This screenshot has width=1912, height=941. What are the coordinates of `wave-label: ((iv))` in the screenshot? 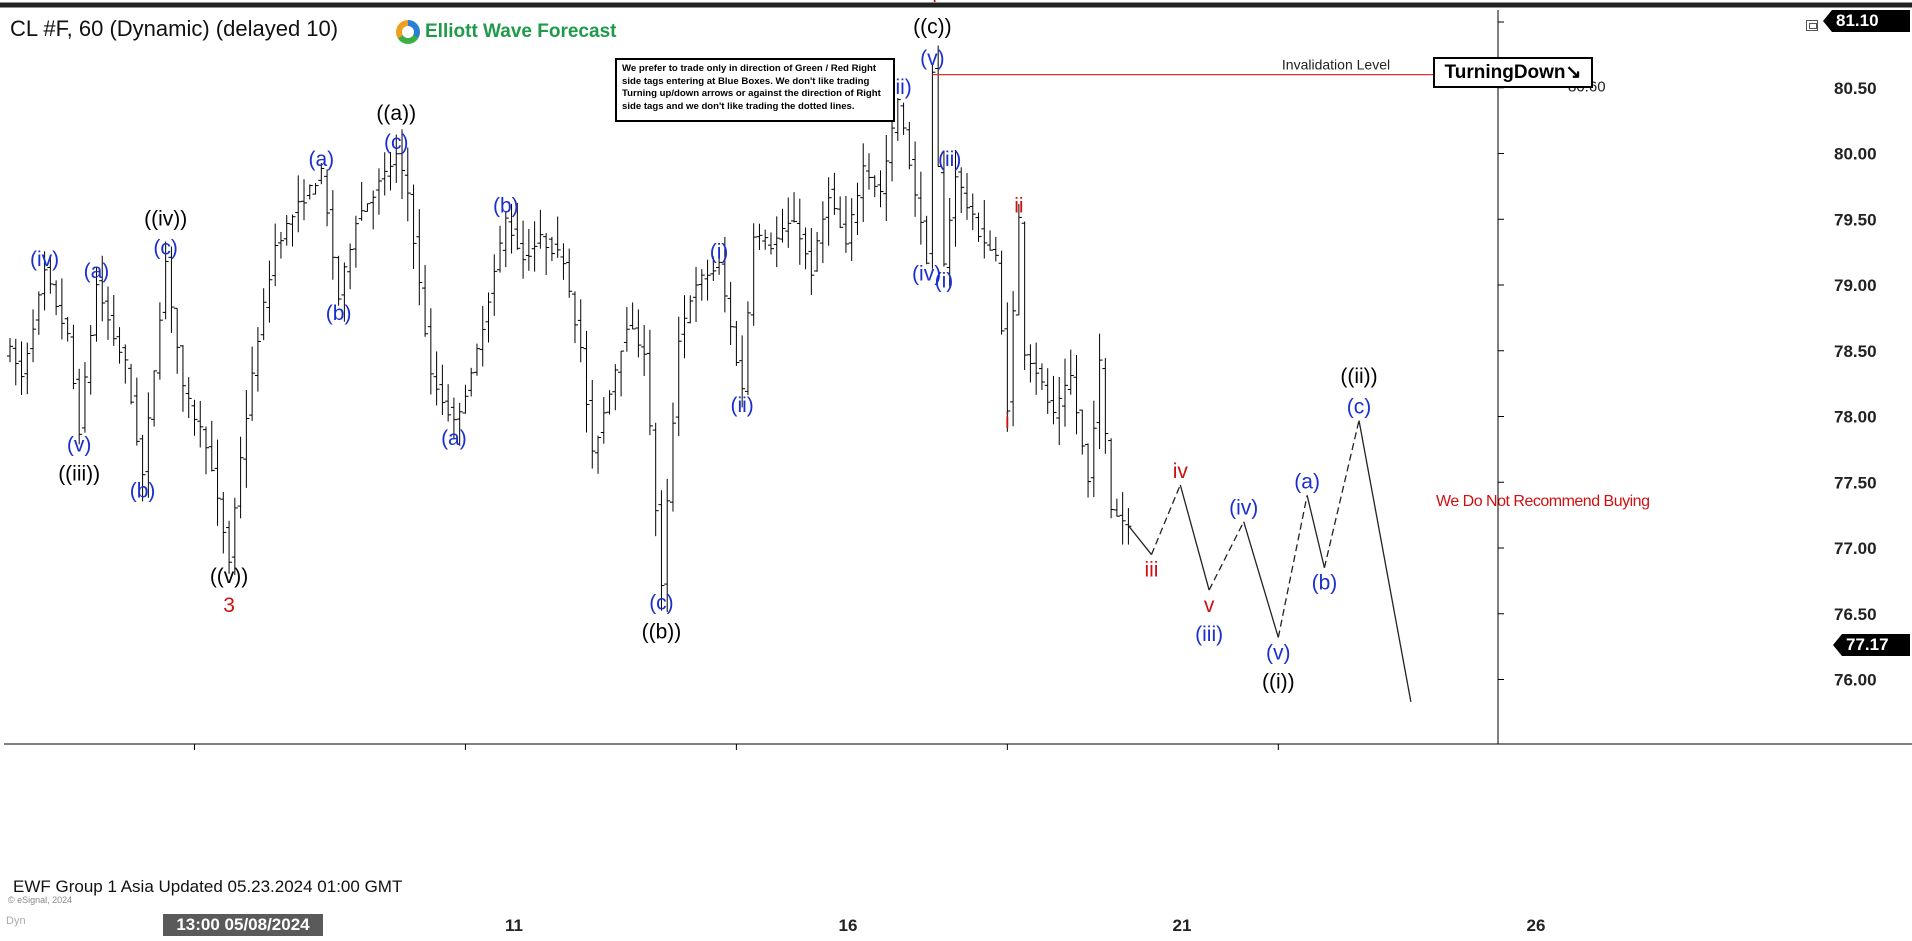 It's located at (165, 218).